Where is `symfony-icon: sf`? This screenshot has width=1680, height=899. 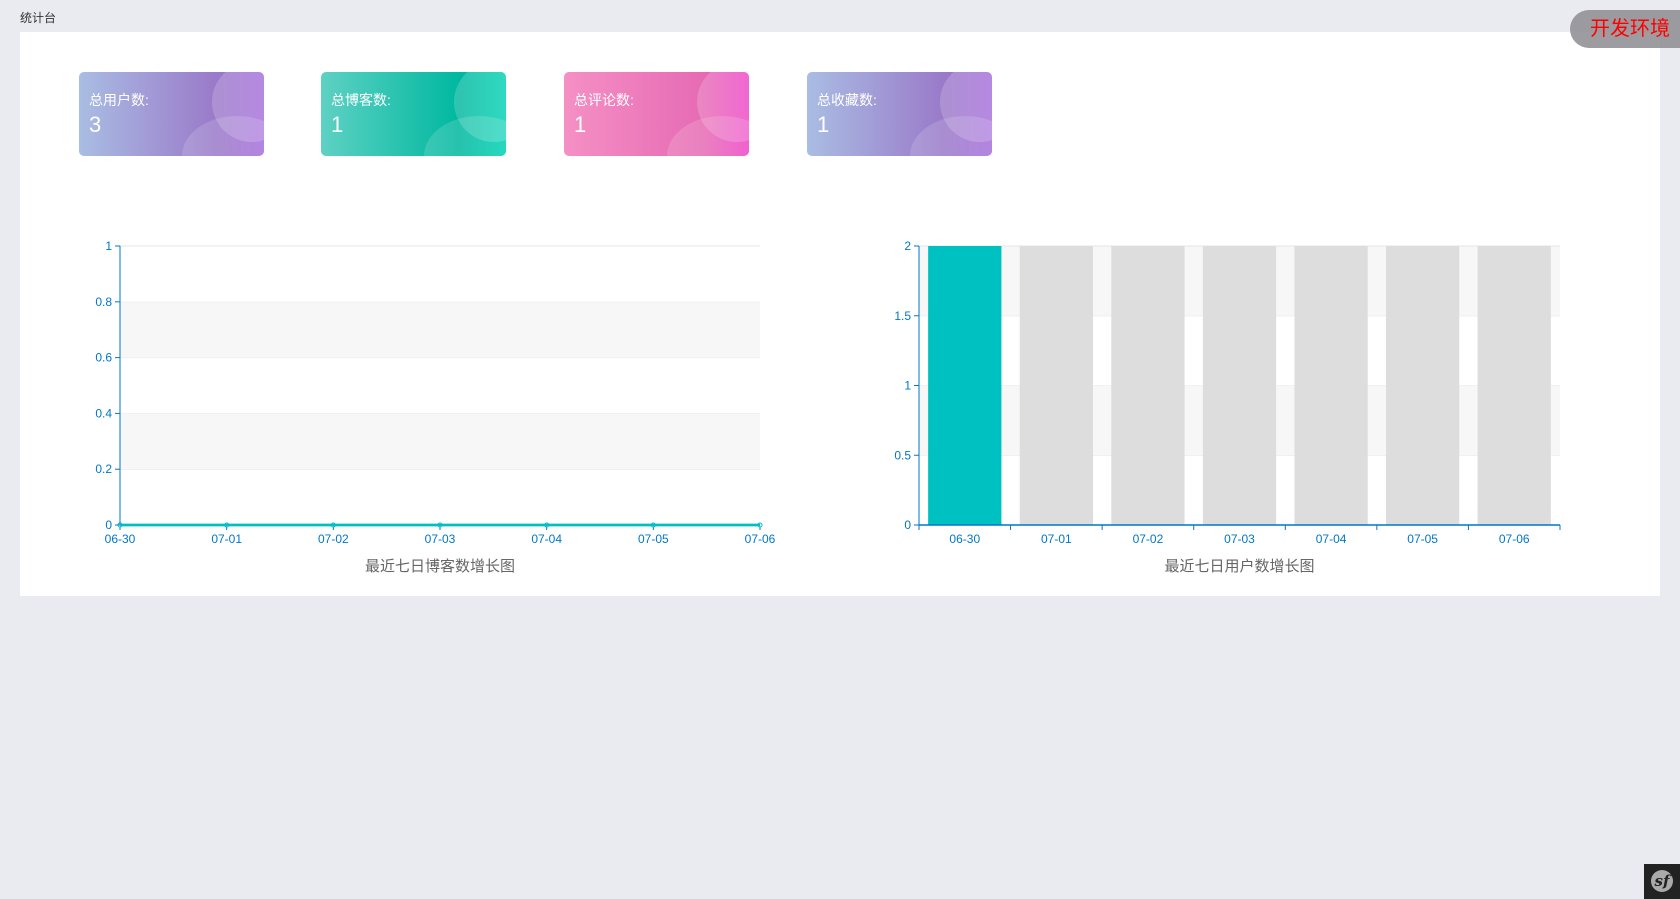
symfony-icon: sf is located at coordinates (1662, 881).